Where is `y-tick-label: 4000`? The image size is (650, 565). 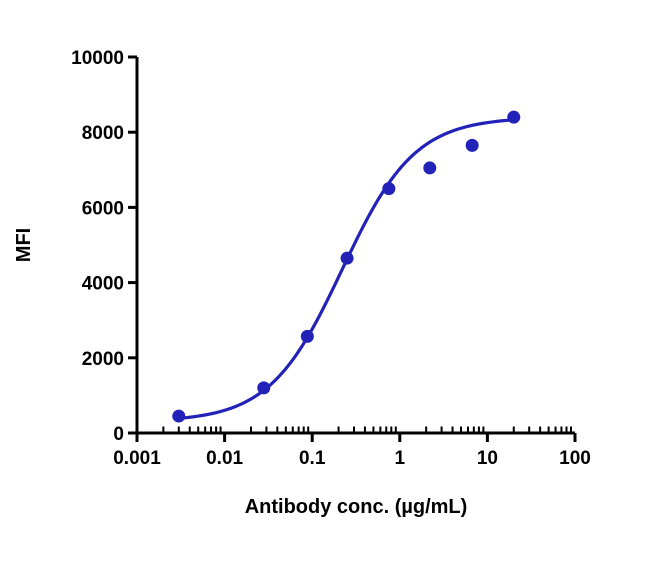 y-tick-label: 4000 is located at coordinates (103, 284).